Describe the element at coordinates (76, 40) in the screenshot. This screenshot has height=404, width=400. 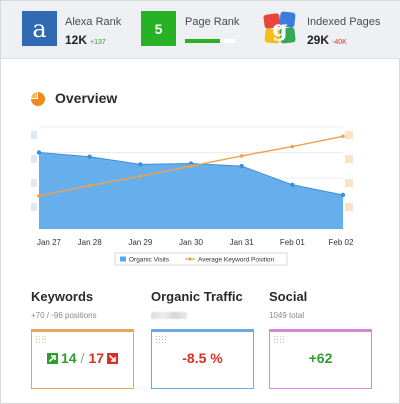
I see `alexa-rank-value: 12K` at that location.